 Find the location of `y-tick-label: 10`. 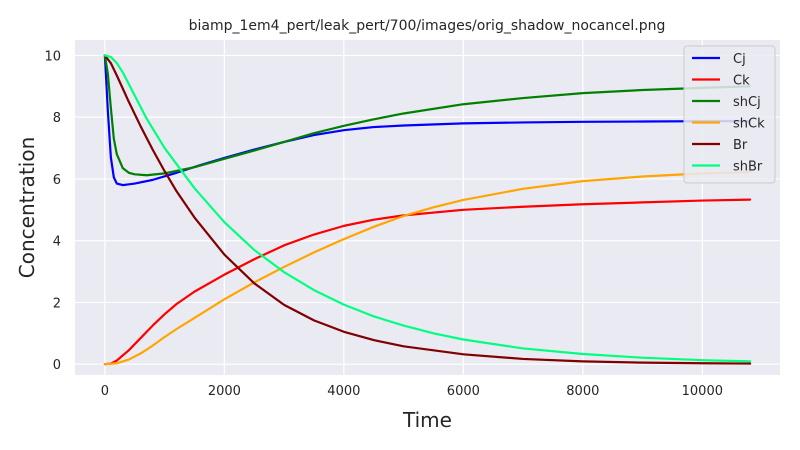

y-tick-label: 10 is located at coordinates (52, 56).